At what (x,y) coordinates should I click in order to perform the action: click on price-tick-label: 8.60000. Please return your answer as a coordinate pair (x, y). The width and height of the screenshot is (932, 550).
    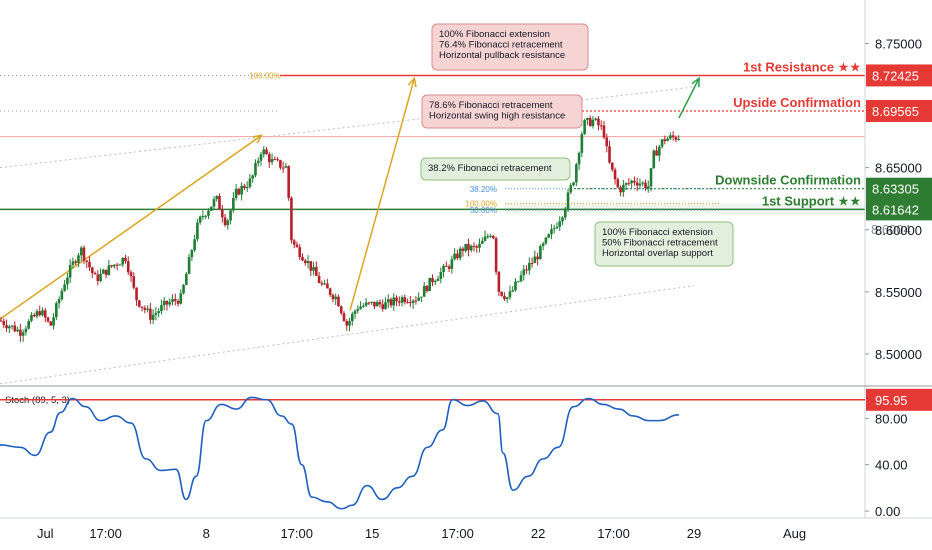
    Looking at the image, I should click on (898, 230).